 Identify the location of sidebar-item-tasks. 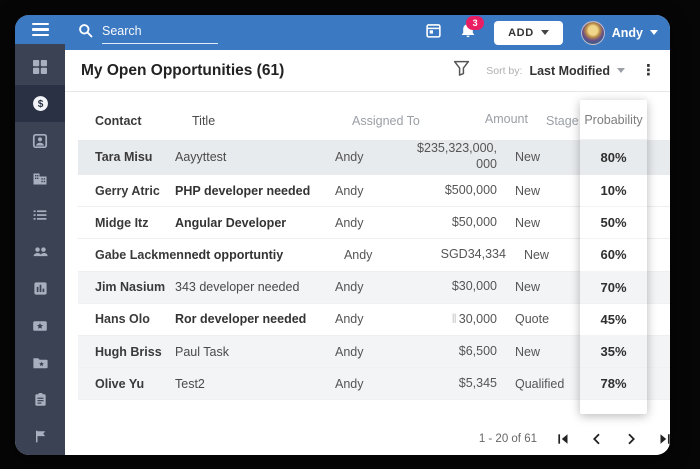
(40, 399).